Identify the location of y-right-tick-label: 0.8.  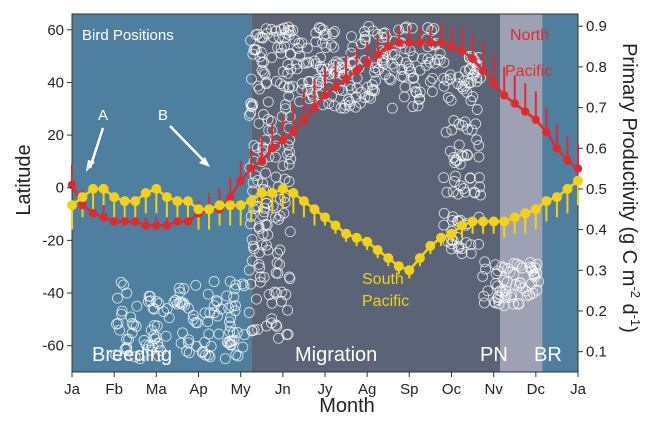
(596, 67).